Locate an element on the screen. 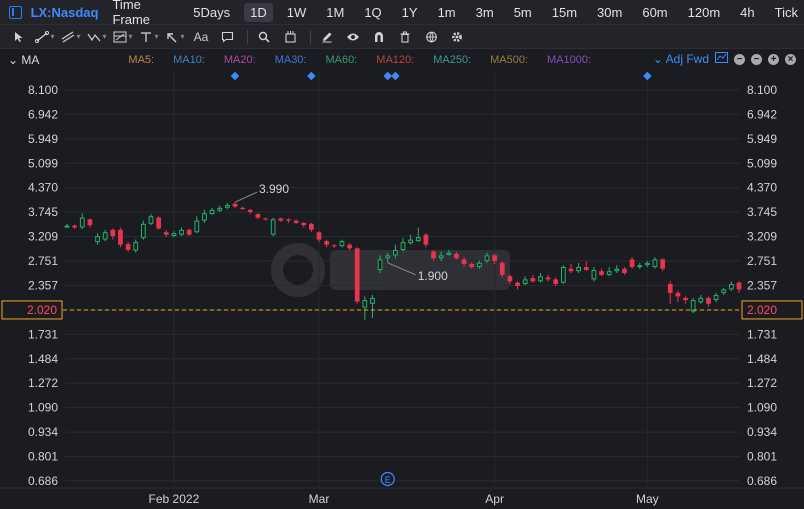 The image size is (804, 509). fib-icon is located at coordinates (123, 37).